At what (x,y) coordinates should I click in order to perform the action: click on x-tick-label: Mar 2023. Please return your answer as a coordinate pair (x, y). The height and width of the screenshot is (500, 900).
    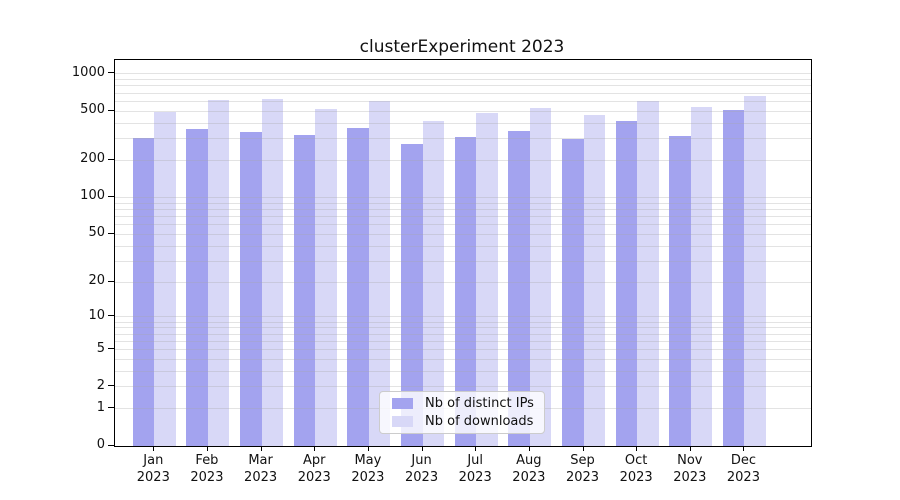
    Looking at the image, I should click on (261, 469).